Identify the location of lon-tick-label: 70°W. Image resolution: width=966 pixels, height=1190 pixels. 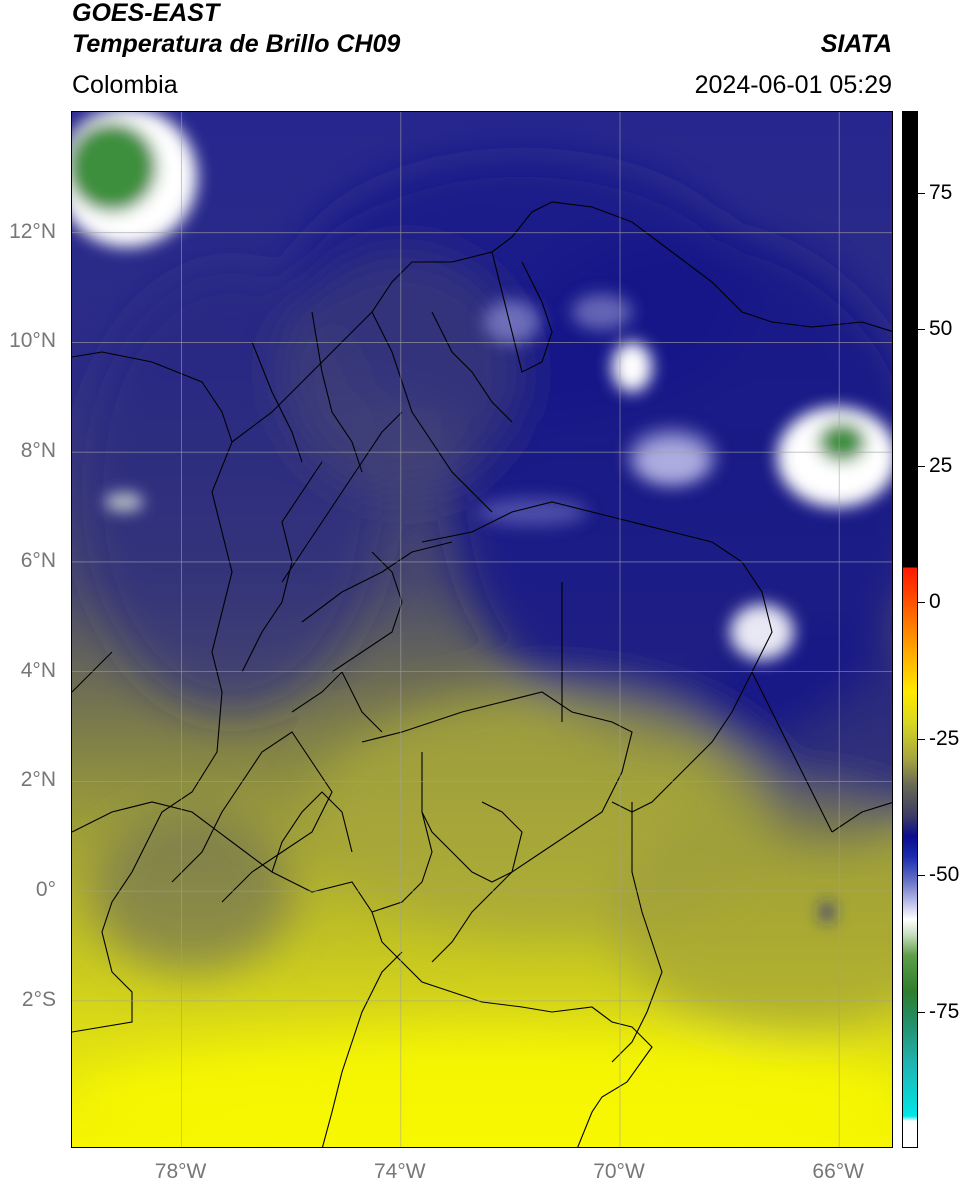
(619, 1171).